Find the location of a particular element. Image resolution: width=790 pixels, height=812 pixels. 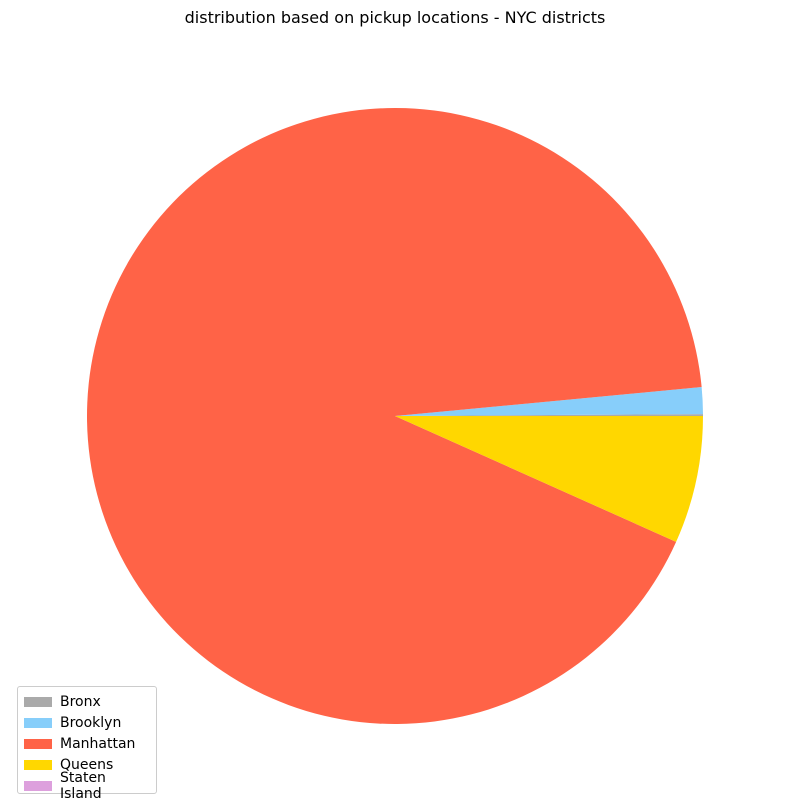

legend-entry-manhattan: Manhattan is located at coordinates (87, 743).